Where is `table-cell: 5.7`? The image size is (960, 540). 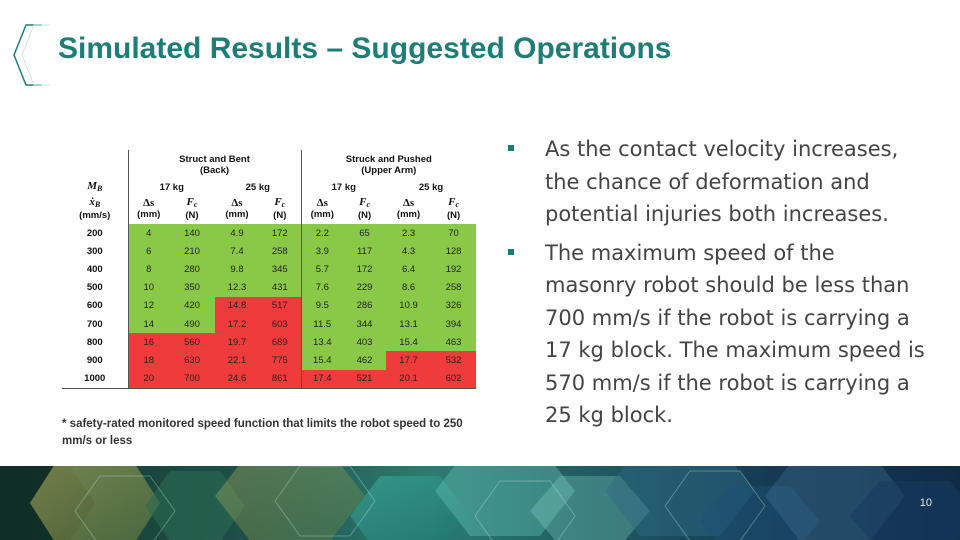
table-cell: 5.7 is located at coordinates (322, 269).